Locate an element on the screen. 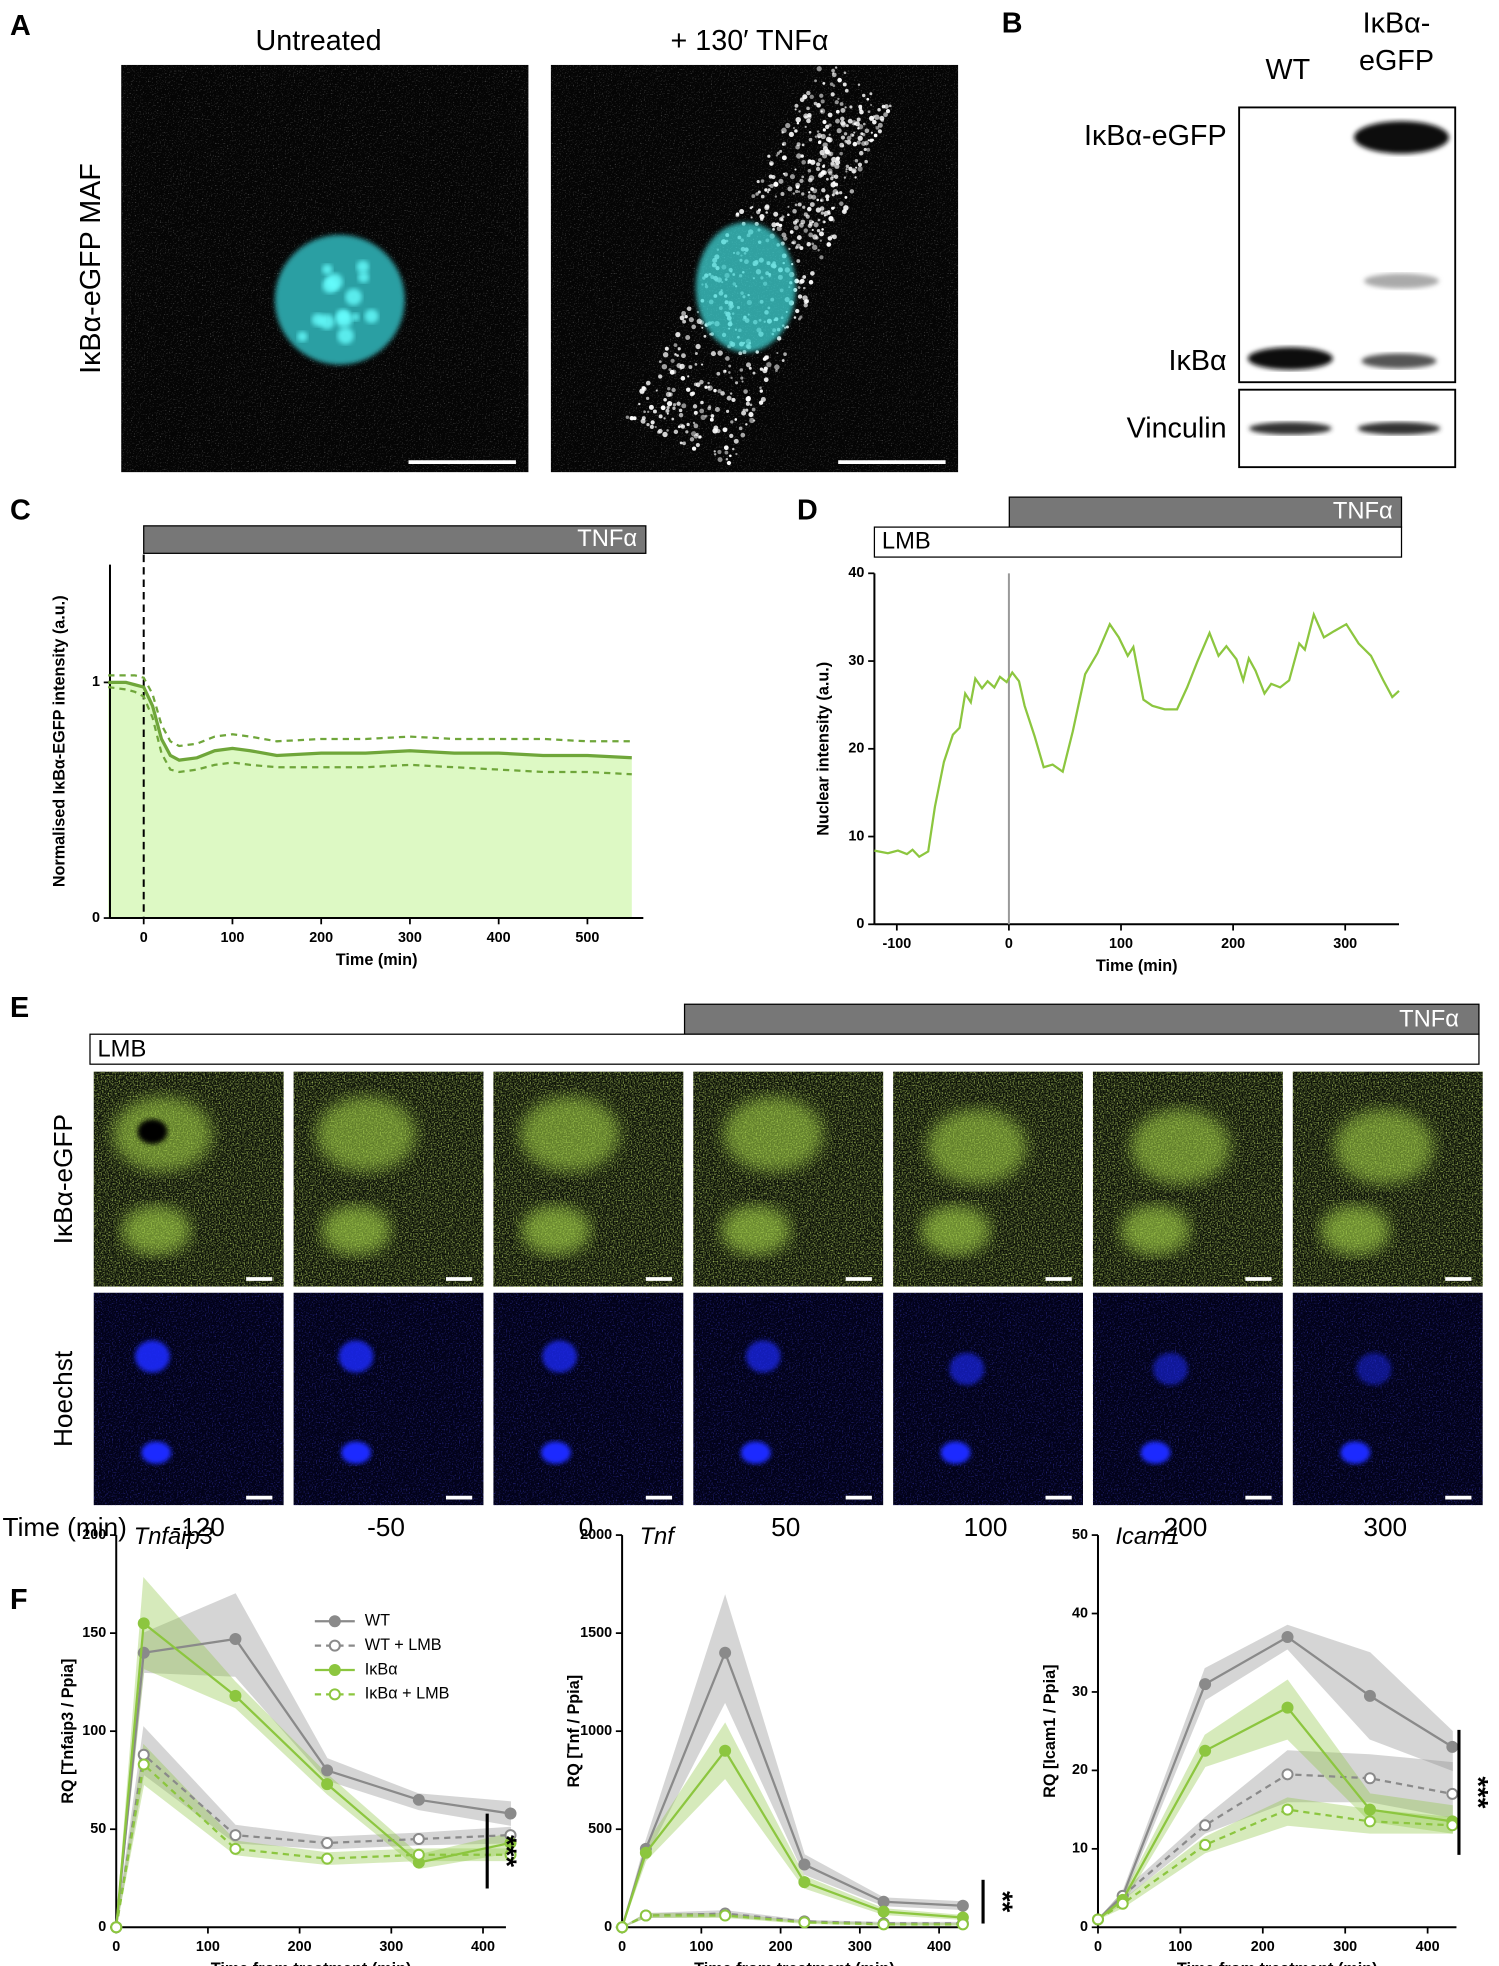 This screenshot has height=1966, width=1499. x-tick-label: 100 is located at coordinates (232, 938).